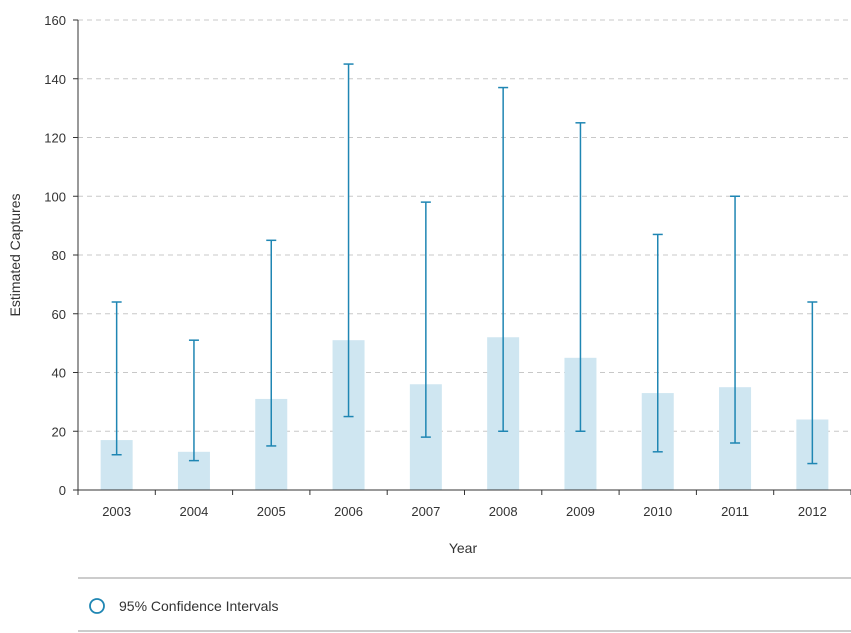 The width and height of the screenshot is (851, 633). What do you see at coordinates (97, 606) in the screenshot?
I see `legend-marker-icon` at bounding box center [97, 606].